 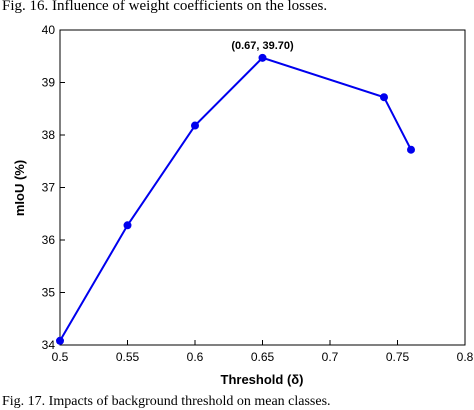 I want to click on y-tick-label: 35, so click(x=49, y=293).